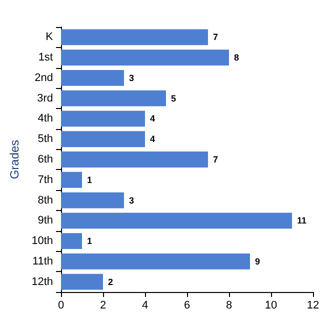 This screenshot has width=330, height=330. Describe the element at coordinates (237, 57) in the screenshot. I see `data-label: 8` at that location.